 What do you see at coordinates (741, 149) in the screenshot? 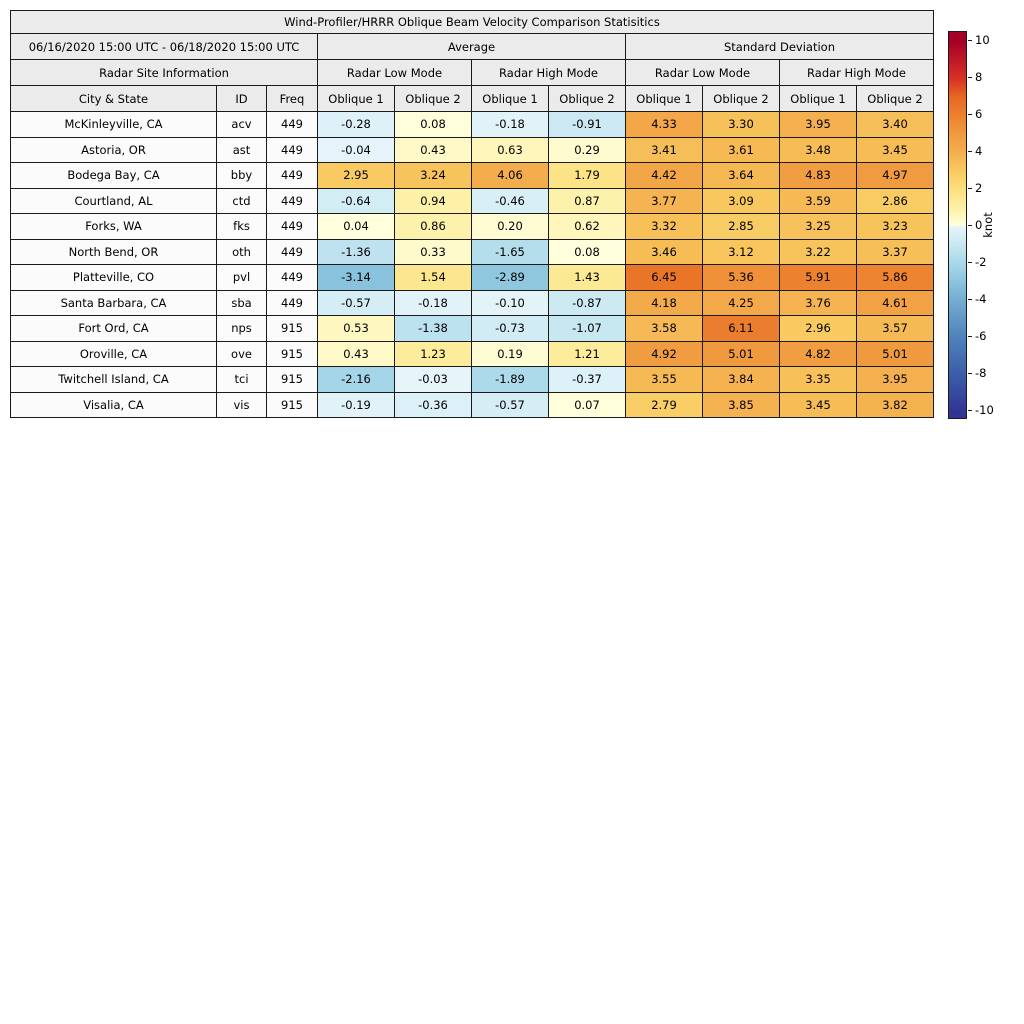
I see `value-cell: 3.61` at bounding box center [741, 149].